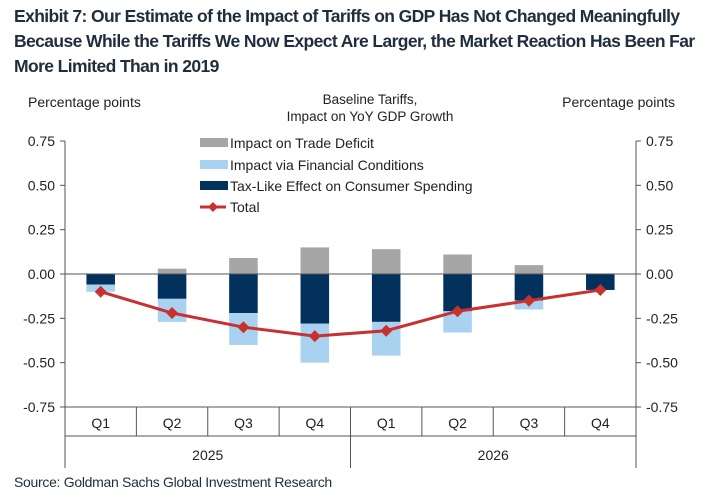  I want to click on y-axis-label-left: Percentage points, so click(84, 102).